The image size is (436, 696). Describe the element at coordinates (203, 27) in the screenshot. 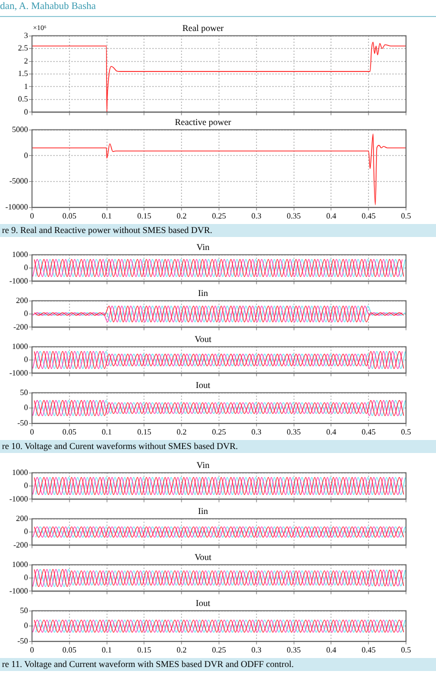

I see `chart-title: Real power` at that location.